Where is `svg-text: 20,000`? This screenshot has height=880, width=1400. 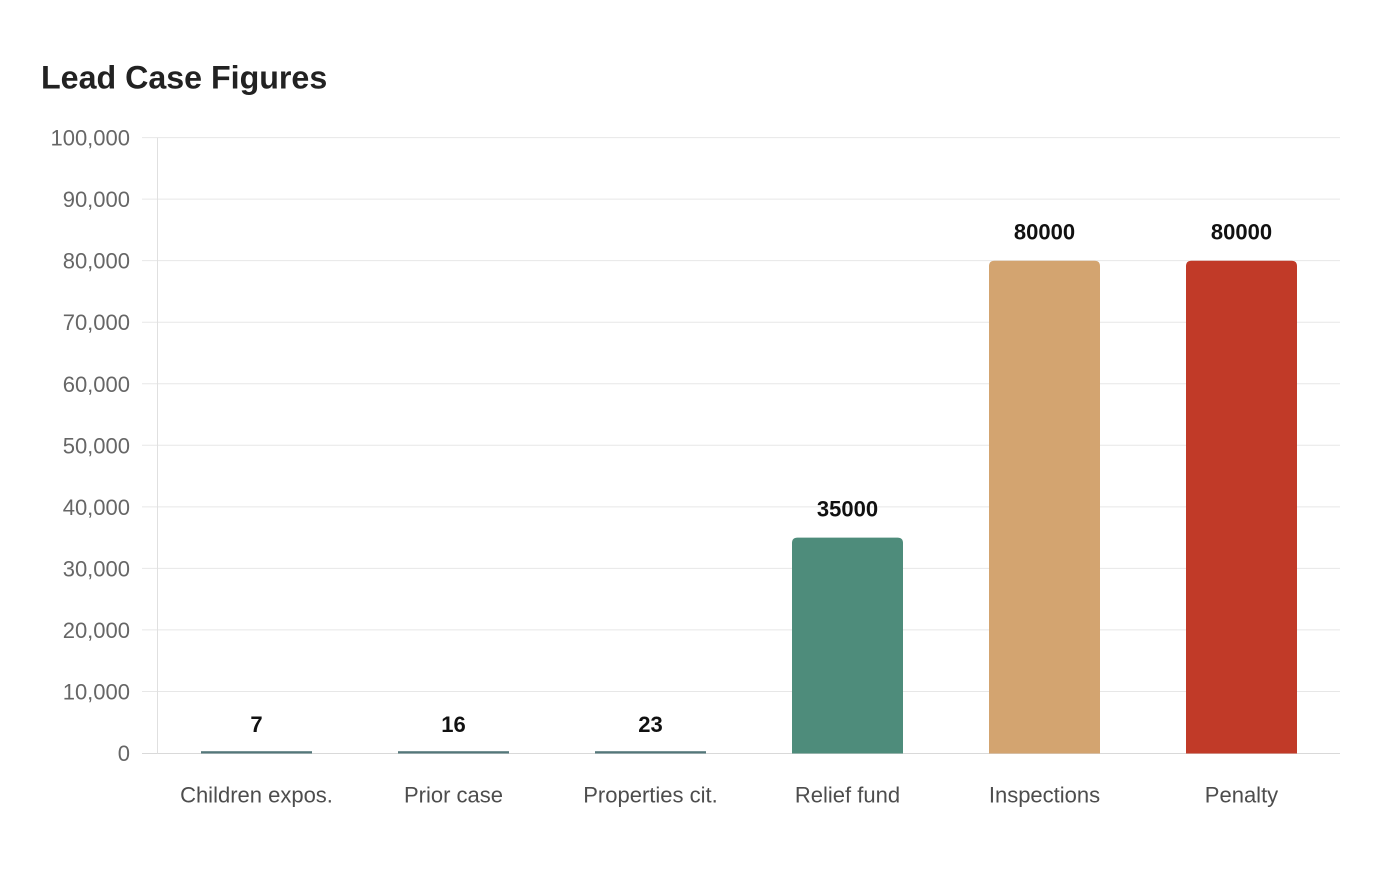
svg-text: 20,000 is located at coordinates (96, 630).